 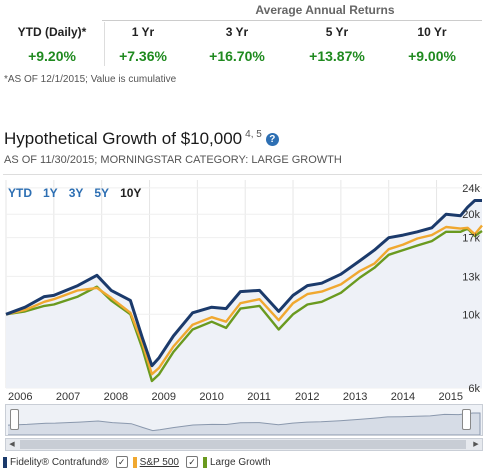 What do you see at coordinates (325, 10) in the screenshot?
I see `returns-group-header: Average Annual Returns` at bounding box center [325, 10].